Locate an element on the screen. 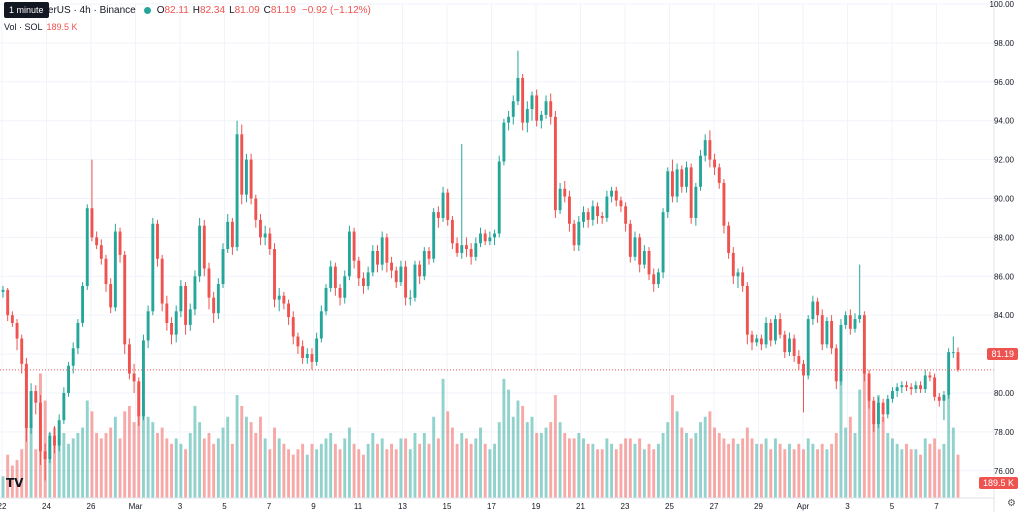  x-tick-label: 11 is located at coordinates (358, 506).